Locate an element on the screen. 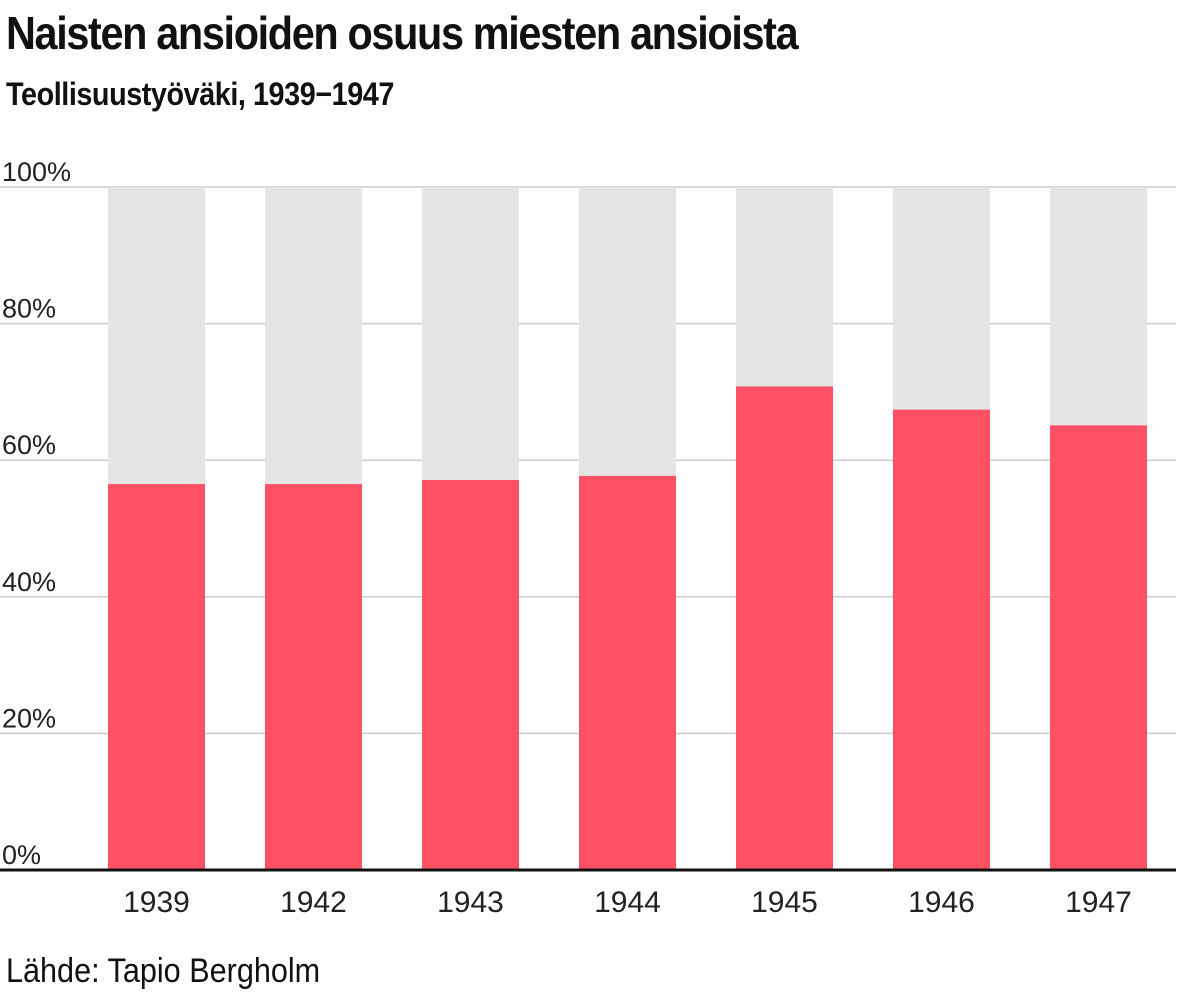  source-note: Lähde: Tapio Bergholm is located at coordinates (163, 971).